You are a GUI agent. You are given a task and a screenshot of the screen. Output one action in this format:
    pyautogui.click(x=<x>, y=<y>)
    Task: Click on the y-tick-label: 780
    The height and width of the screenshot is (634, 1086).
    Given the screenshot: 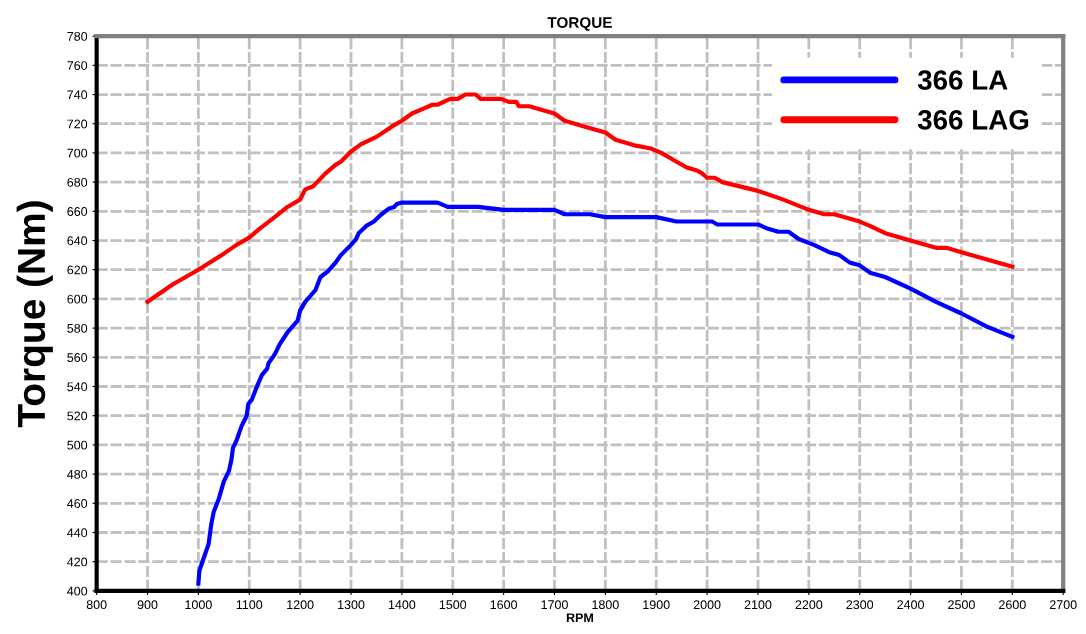 What is the action you would take?
    pyautogui.click(x=77, y=36)
    